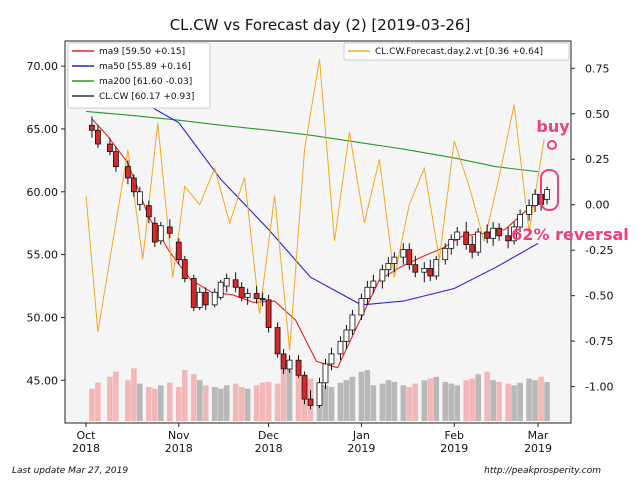 Image resolution: width=640 pixels, height=480 pixels. Describe the element at coordinates (459, 52) in the screenshot. I see `legend-forecast: CL.CW.Forecast.day.2.vt [0.36 +0.64]` at that location.